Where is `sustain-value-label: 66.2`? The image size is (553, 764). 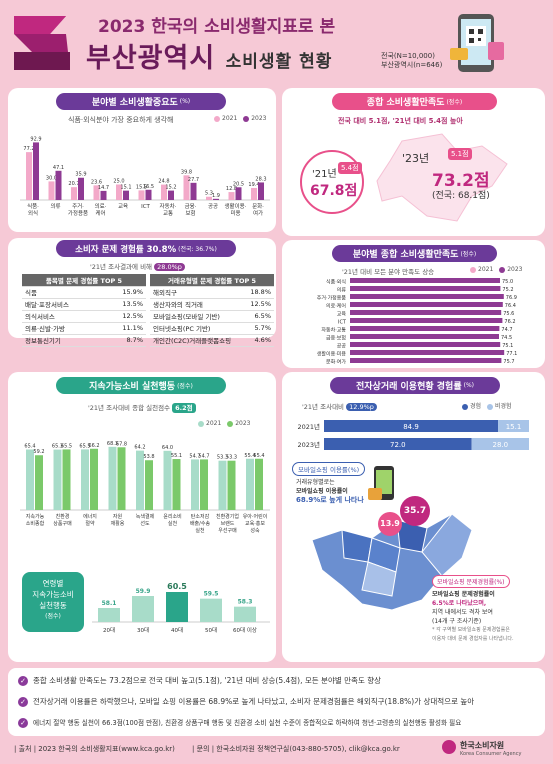 sustain-value-label: 66.2 is located at coordinates (93, 446).